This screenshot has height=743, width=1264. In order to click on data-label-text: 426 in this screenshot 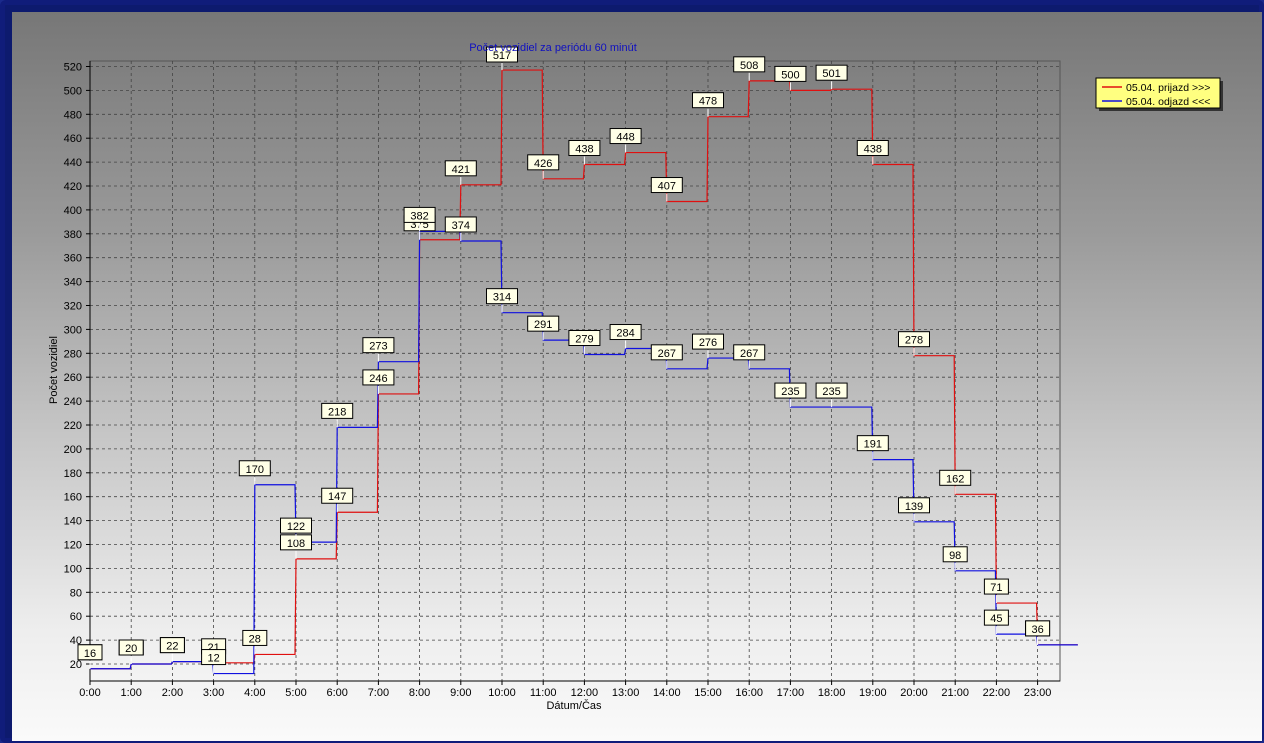, I will do `click(543, 164)`.